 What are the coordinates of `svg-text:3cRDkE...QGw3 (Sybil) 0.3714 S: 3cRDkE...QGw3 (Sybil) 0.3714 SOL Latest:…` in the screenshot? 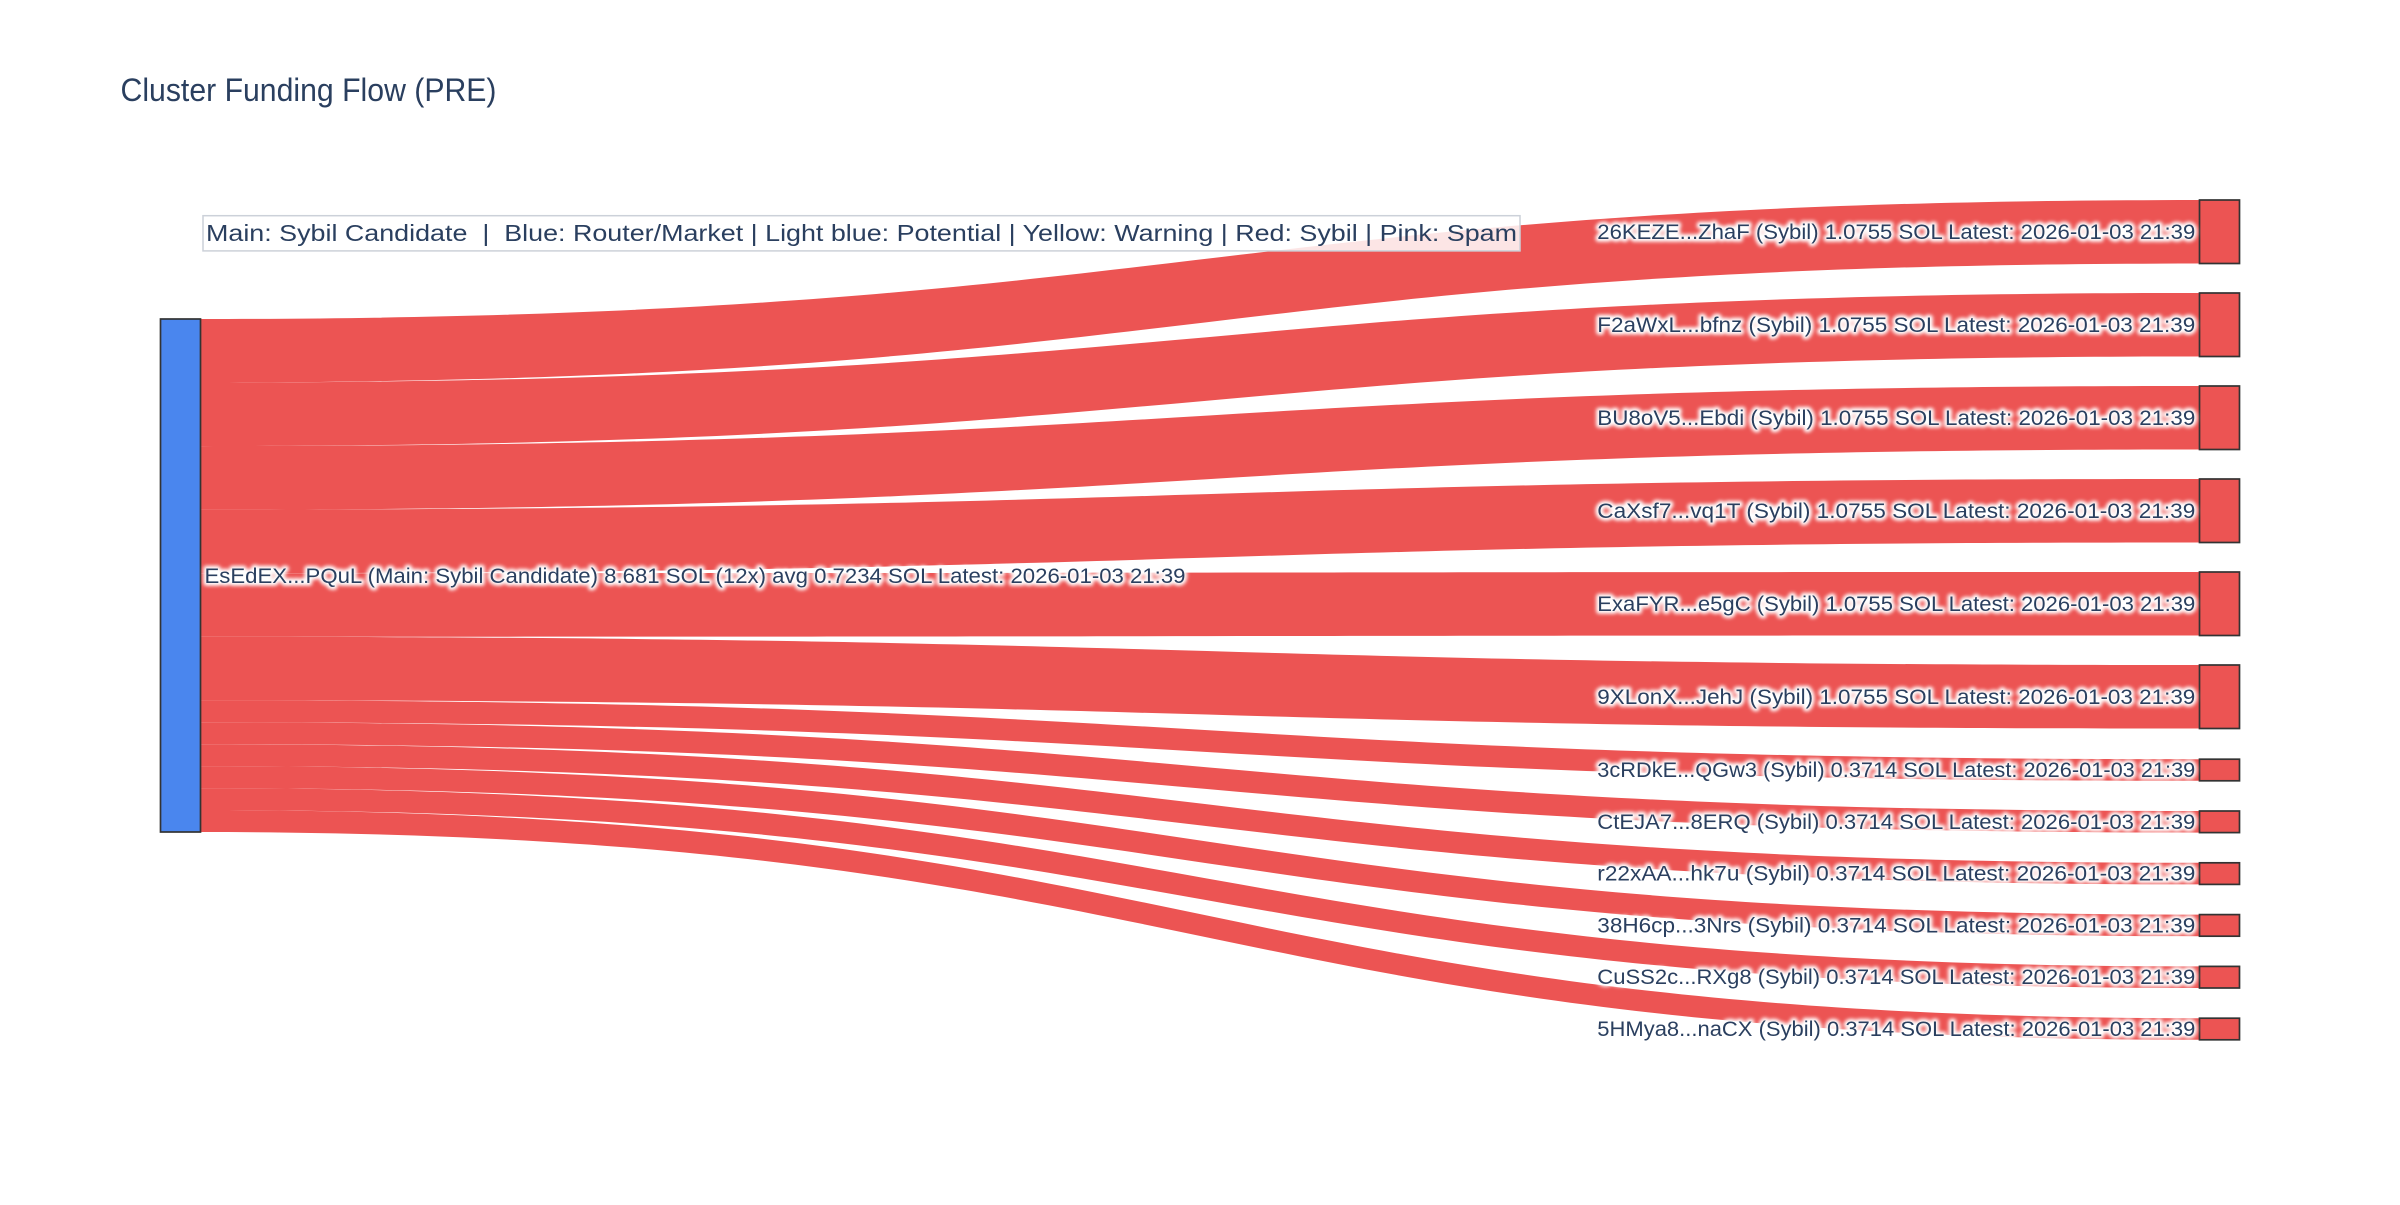 It's located at (1896, 770).